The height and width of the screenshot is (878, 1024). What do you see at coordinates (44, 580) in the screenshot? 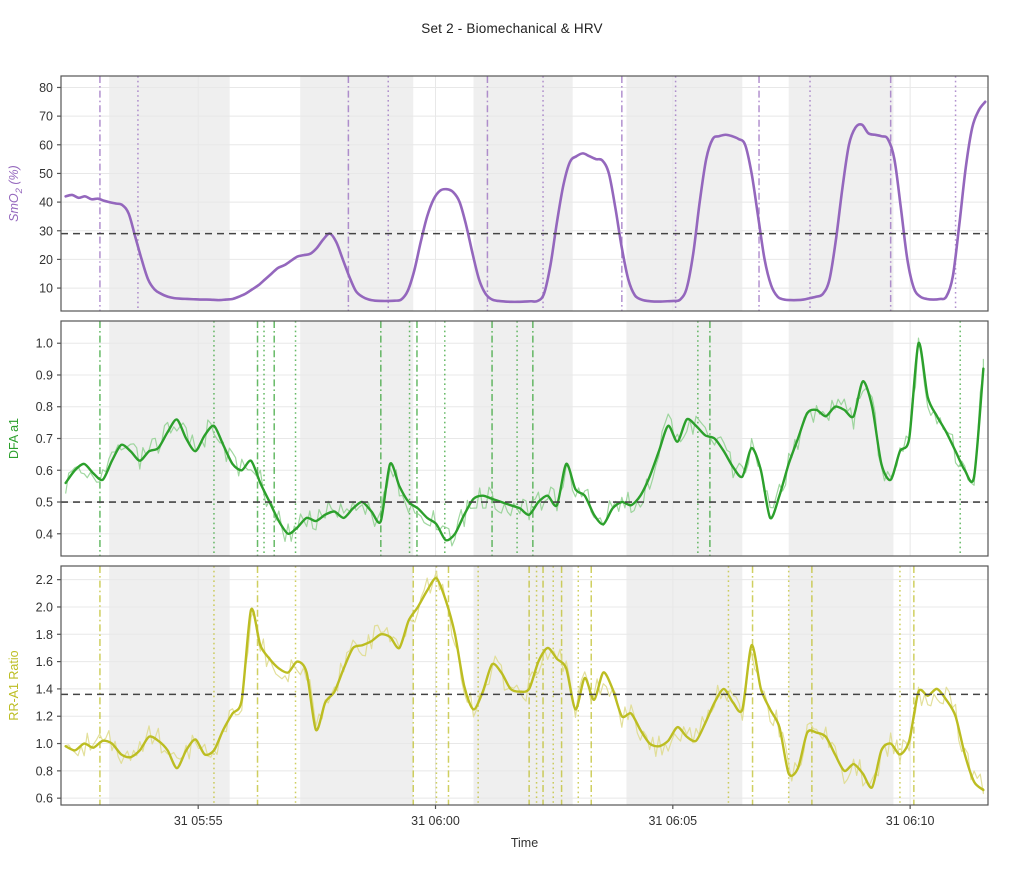
I see `y-tick-label: 2.2` at bounding box center [44, 580].